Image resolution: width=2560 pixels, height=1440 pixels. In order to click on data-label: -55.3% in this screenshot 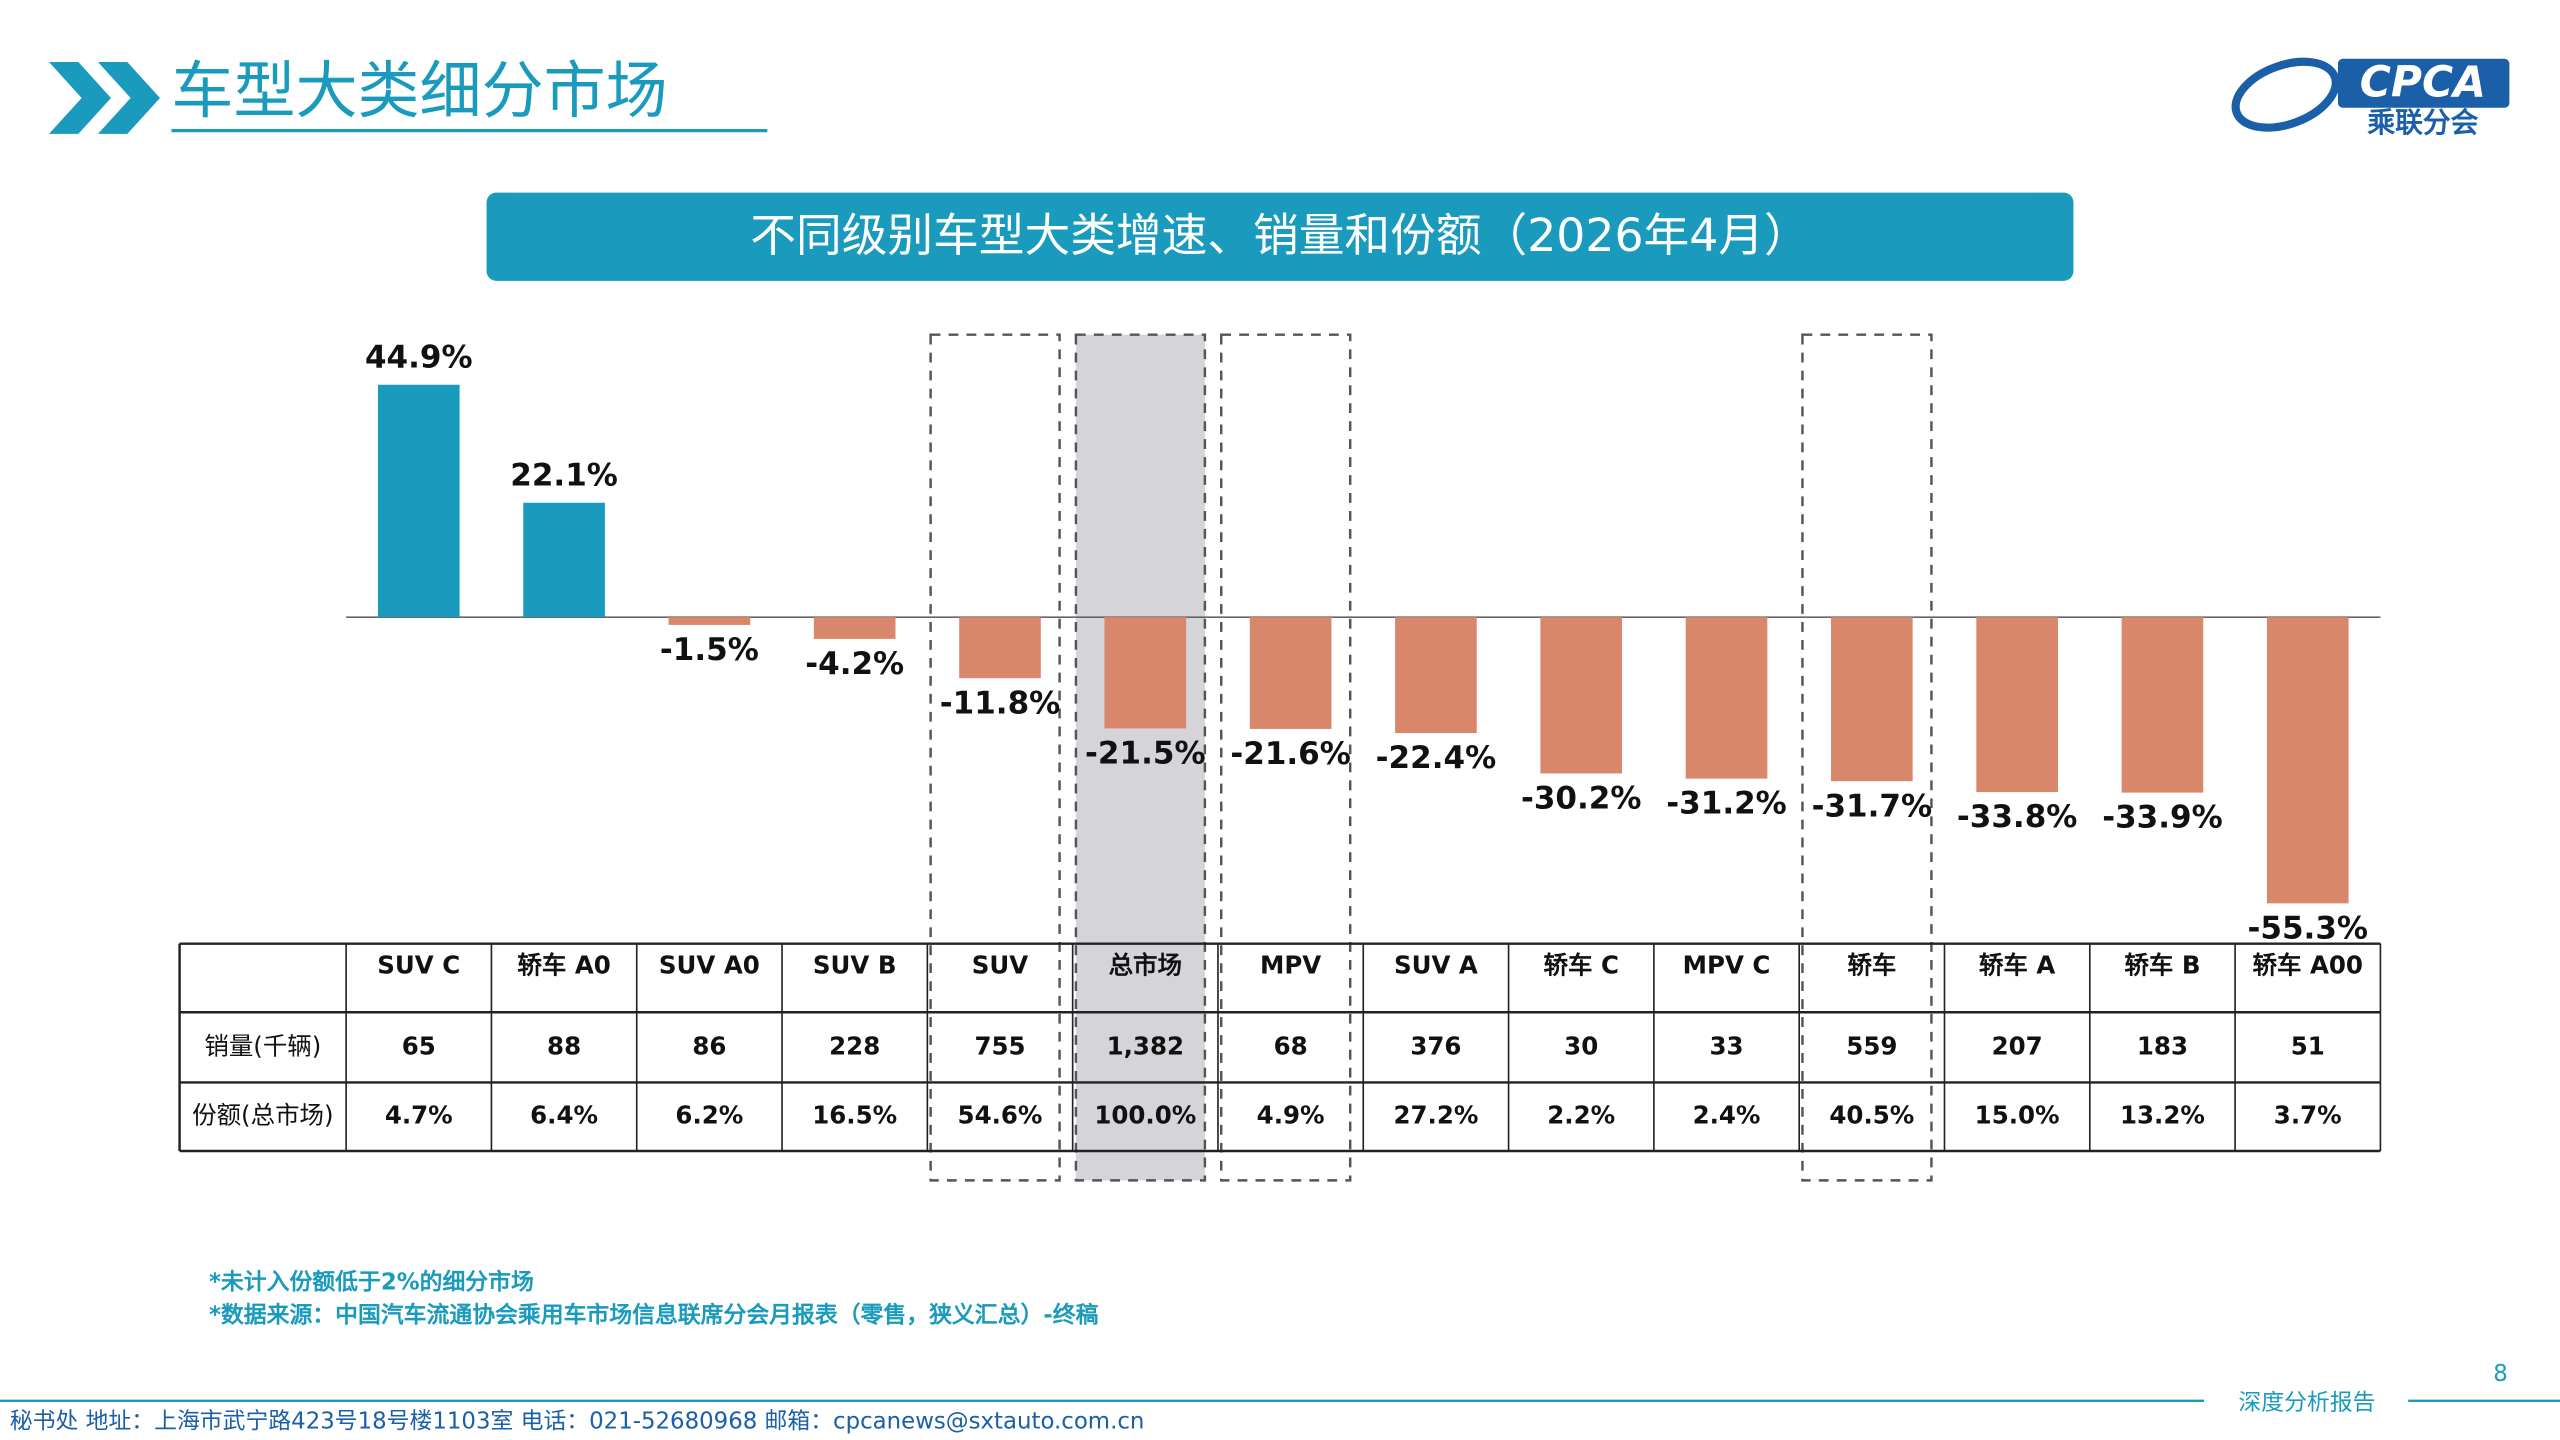, I will do `click(2308, 928)`.